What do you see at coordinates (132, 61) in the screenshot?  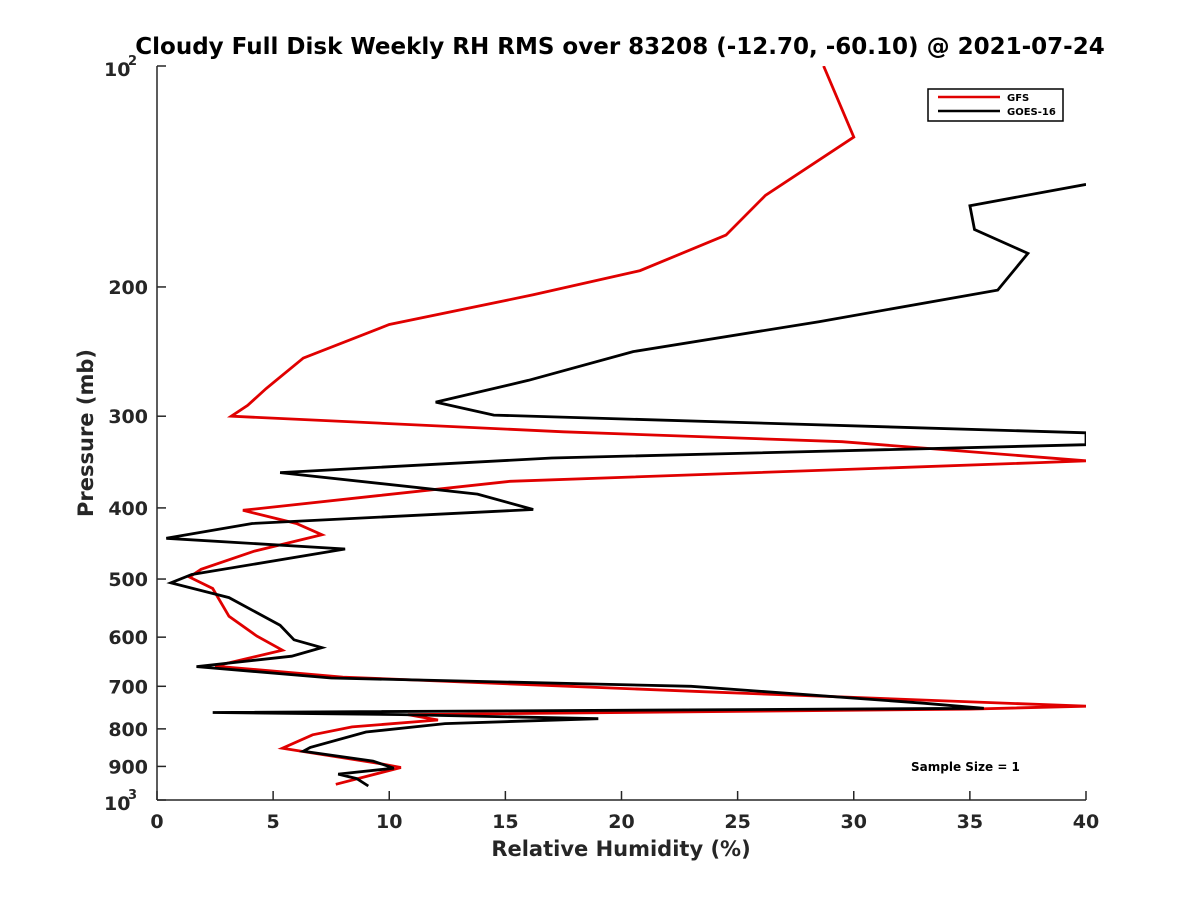 I see `y-tick-exponent: 2` at bounding box center [132, 61].